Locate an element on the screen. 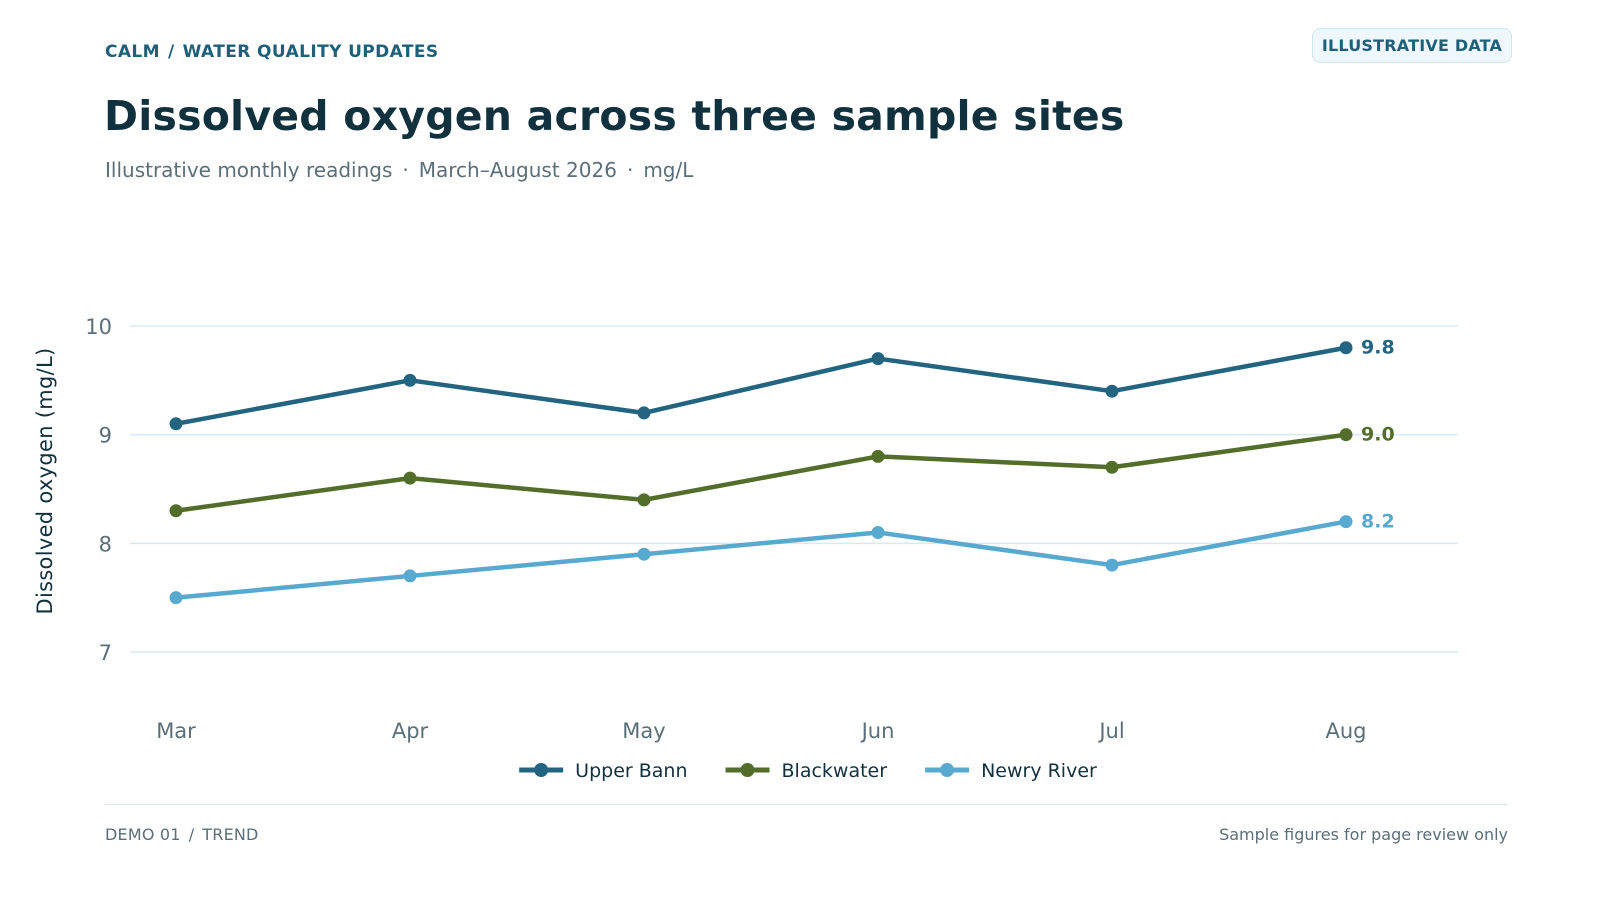 Image resolution: width=1600 pixels, height=900 pixels. y-tick-label: 9 is located at coordinates (105, 436).